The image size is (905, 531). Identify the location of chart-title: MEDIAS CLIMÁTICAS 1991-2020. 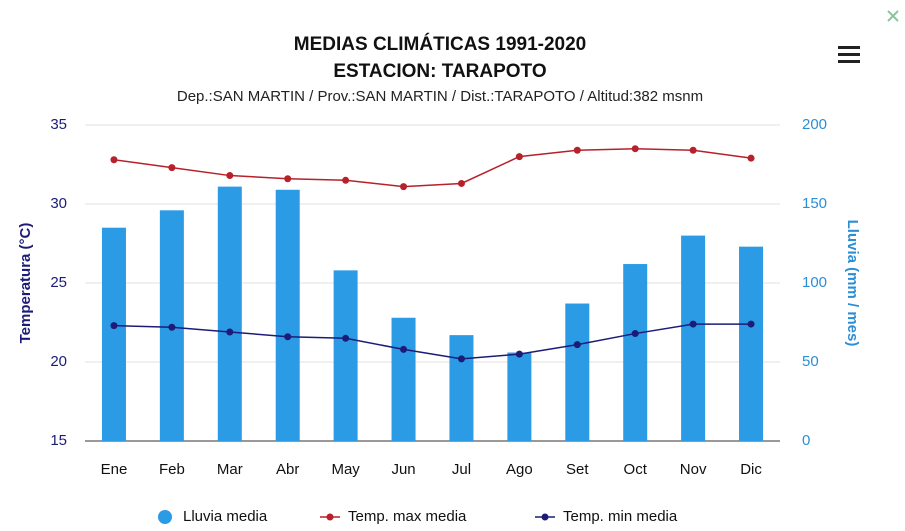
(440, 44).